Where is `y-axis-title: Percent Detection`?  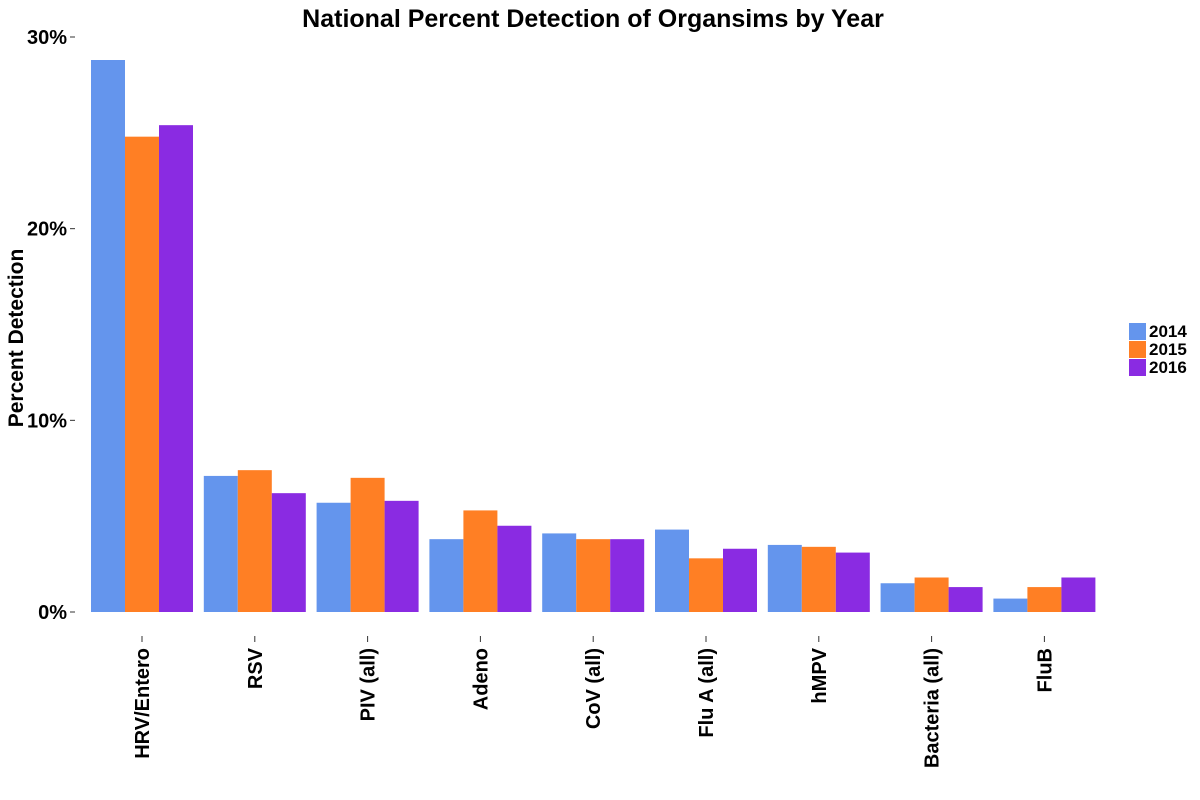
y-axis-title: Percent Detection is located at coordinates (16, 338).